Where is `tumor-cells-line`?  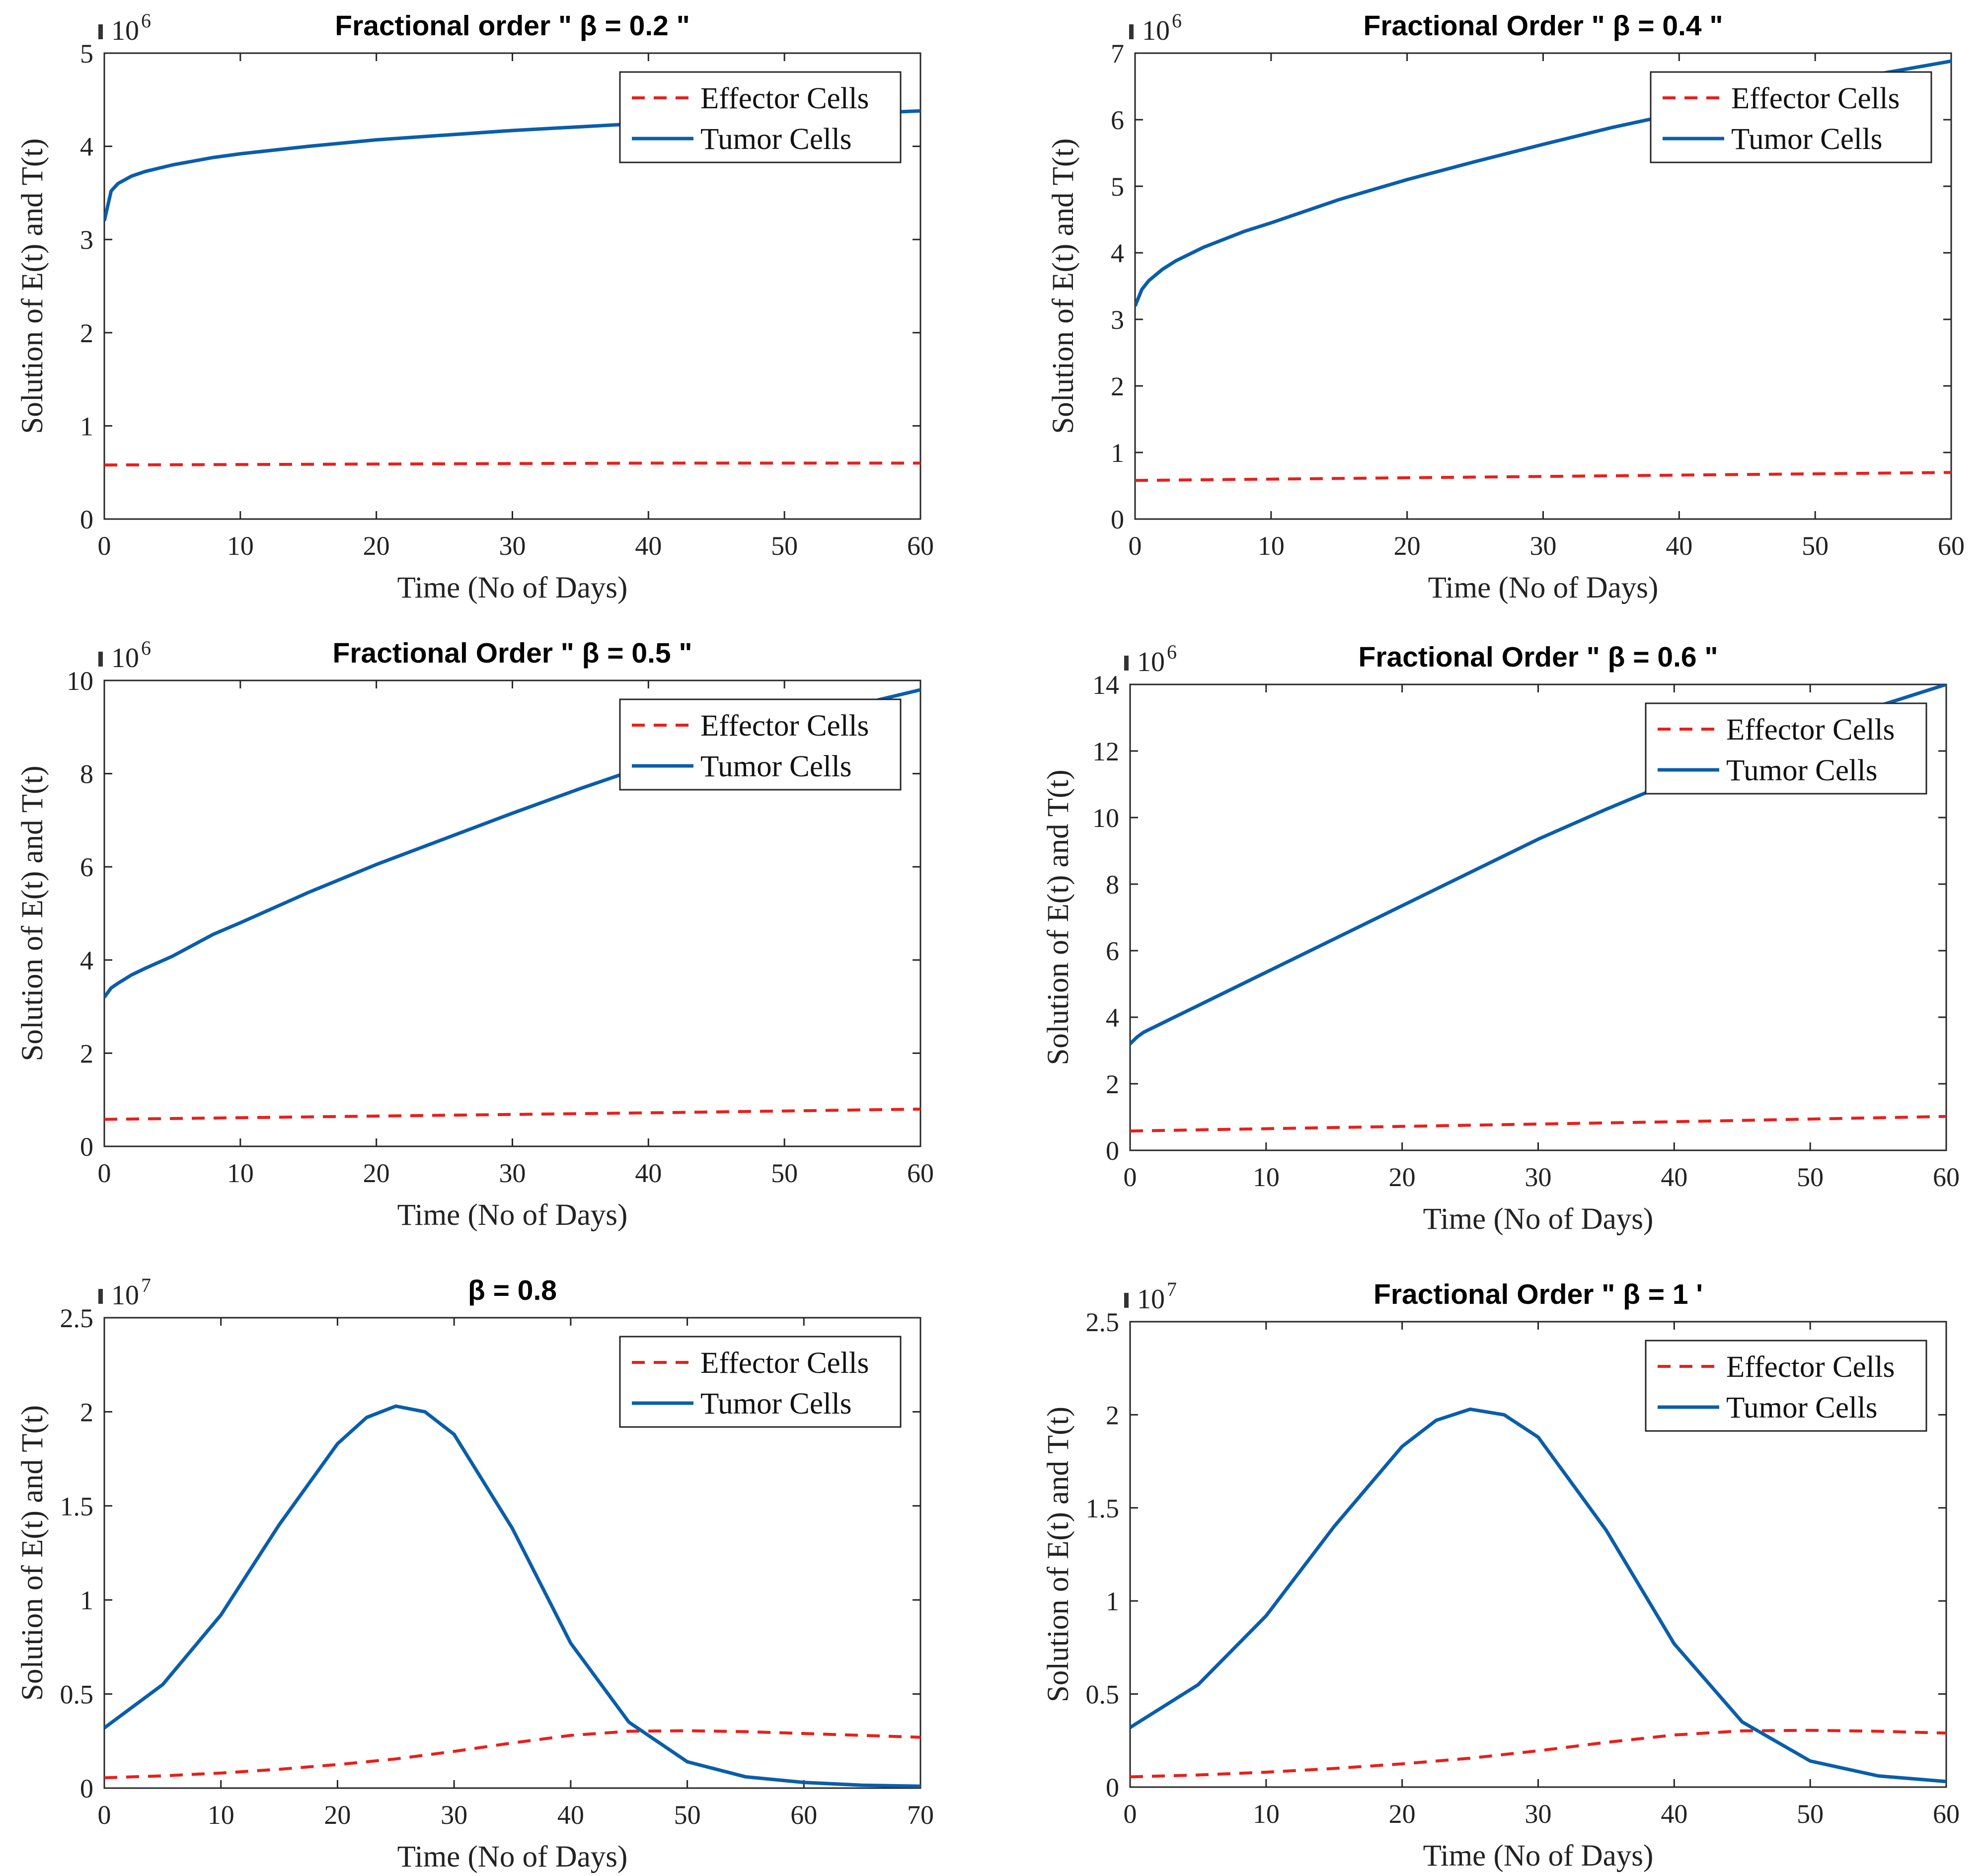 tumor-cells-line is located at coordinates (1538, 1595).